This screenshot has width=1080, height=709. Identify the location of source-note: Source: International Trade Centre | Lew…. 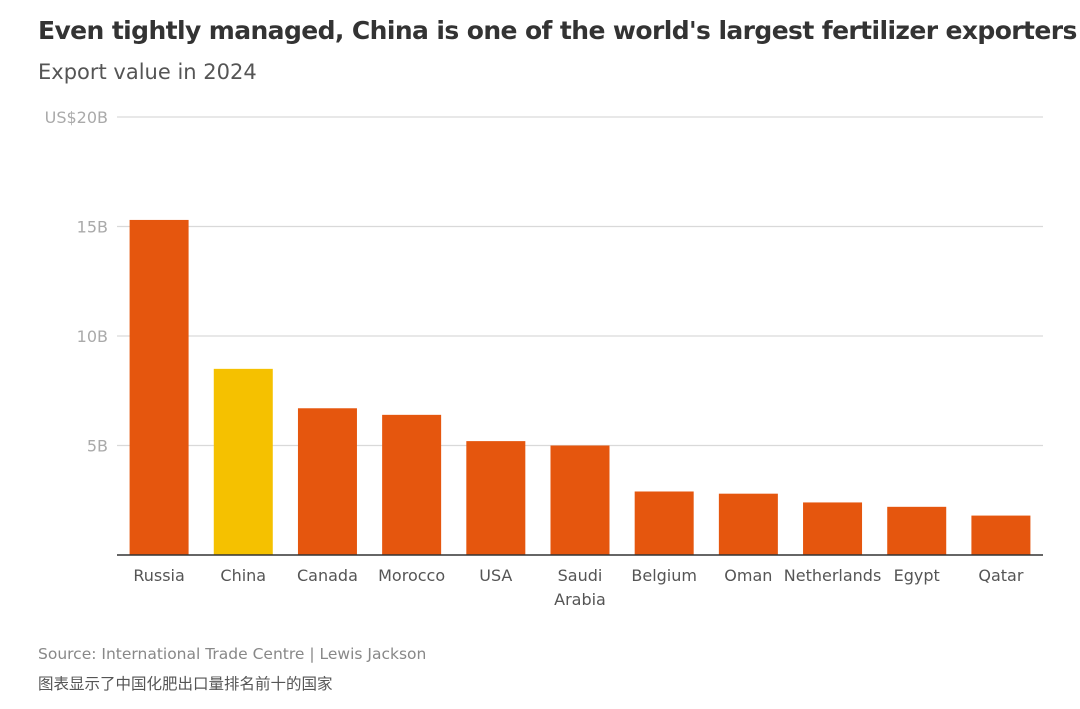
(232, 654).